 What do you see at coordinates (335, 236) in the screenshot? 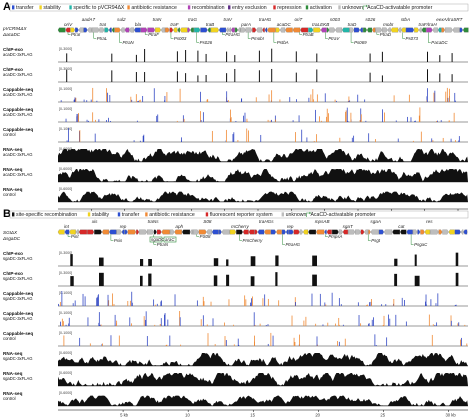
I see `promoter-label: PmpsA` at bounding box center [335, 236].